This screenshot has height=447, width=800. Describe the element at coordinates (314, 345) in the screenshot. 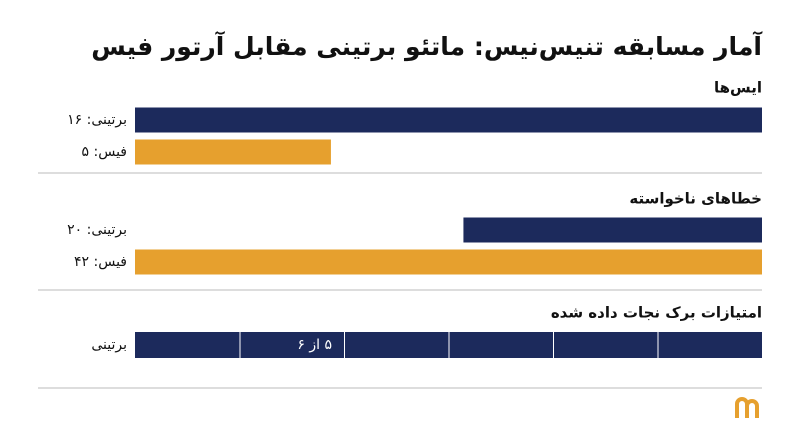

I see `value-label: ۵ از ۶` at that location.